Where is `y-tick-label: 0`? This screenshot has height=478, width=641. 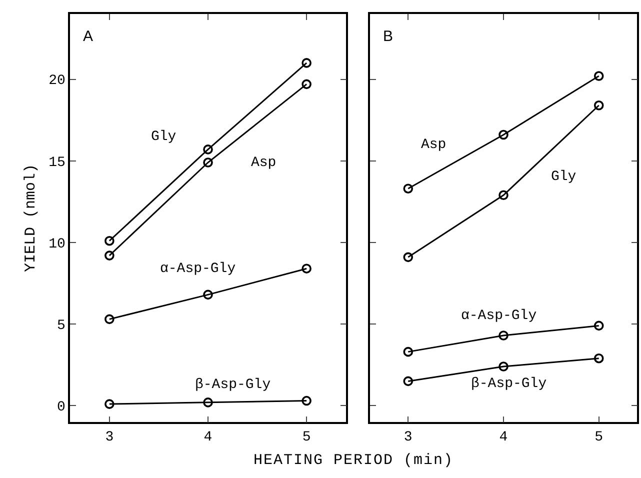
y-tick-label: 0 is located at coordinates (61, 408).